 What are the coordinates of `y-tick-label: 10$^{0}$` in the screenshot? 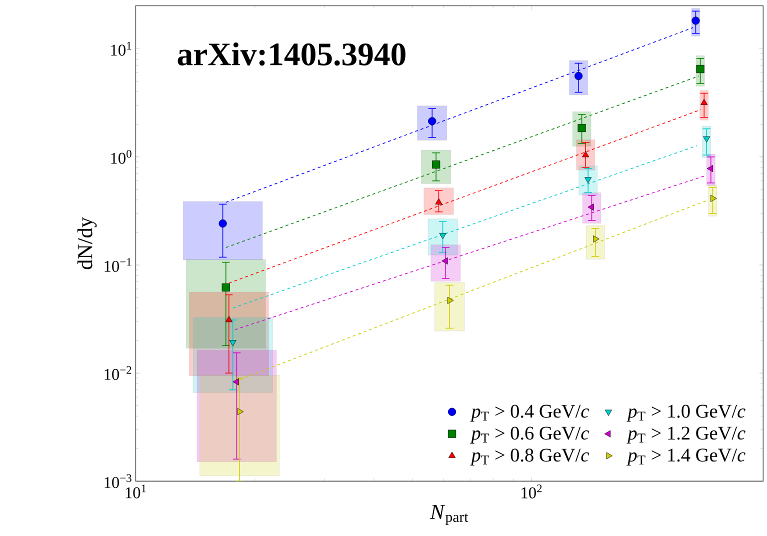 It's located at (121, 157).